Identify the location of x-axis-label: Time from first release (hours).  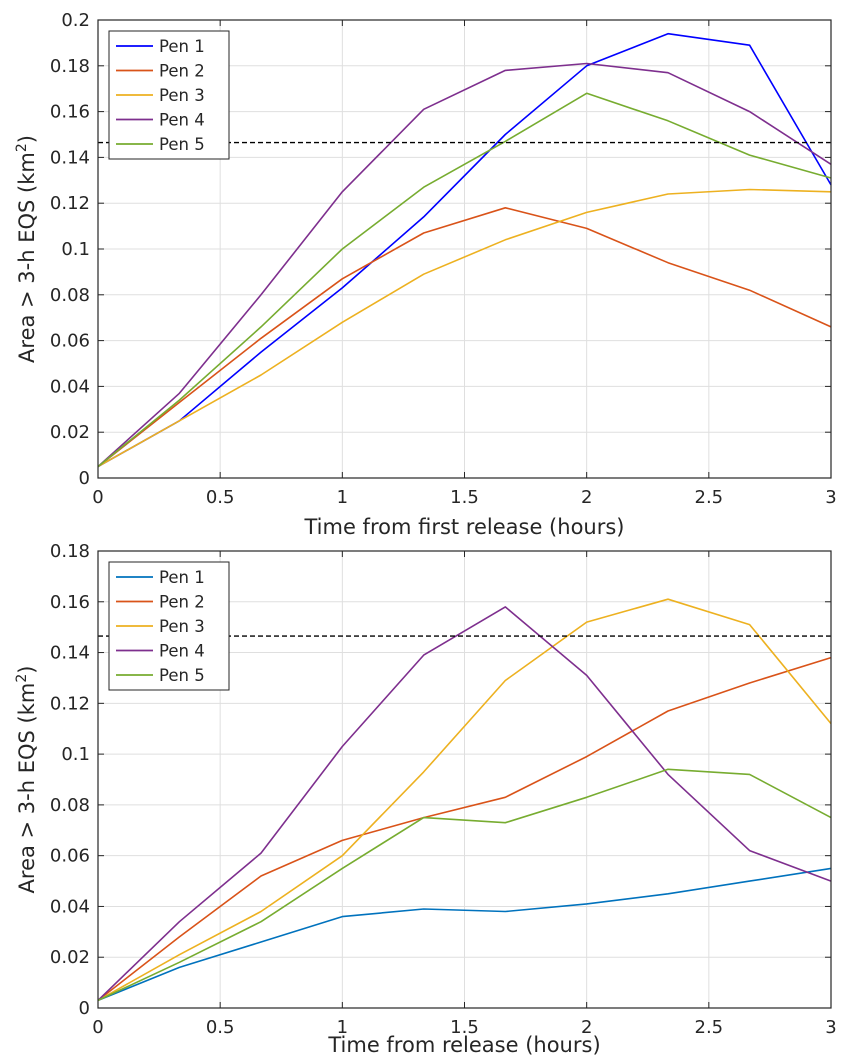
(463, 527).